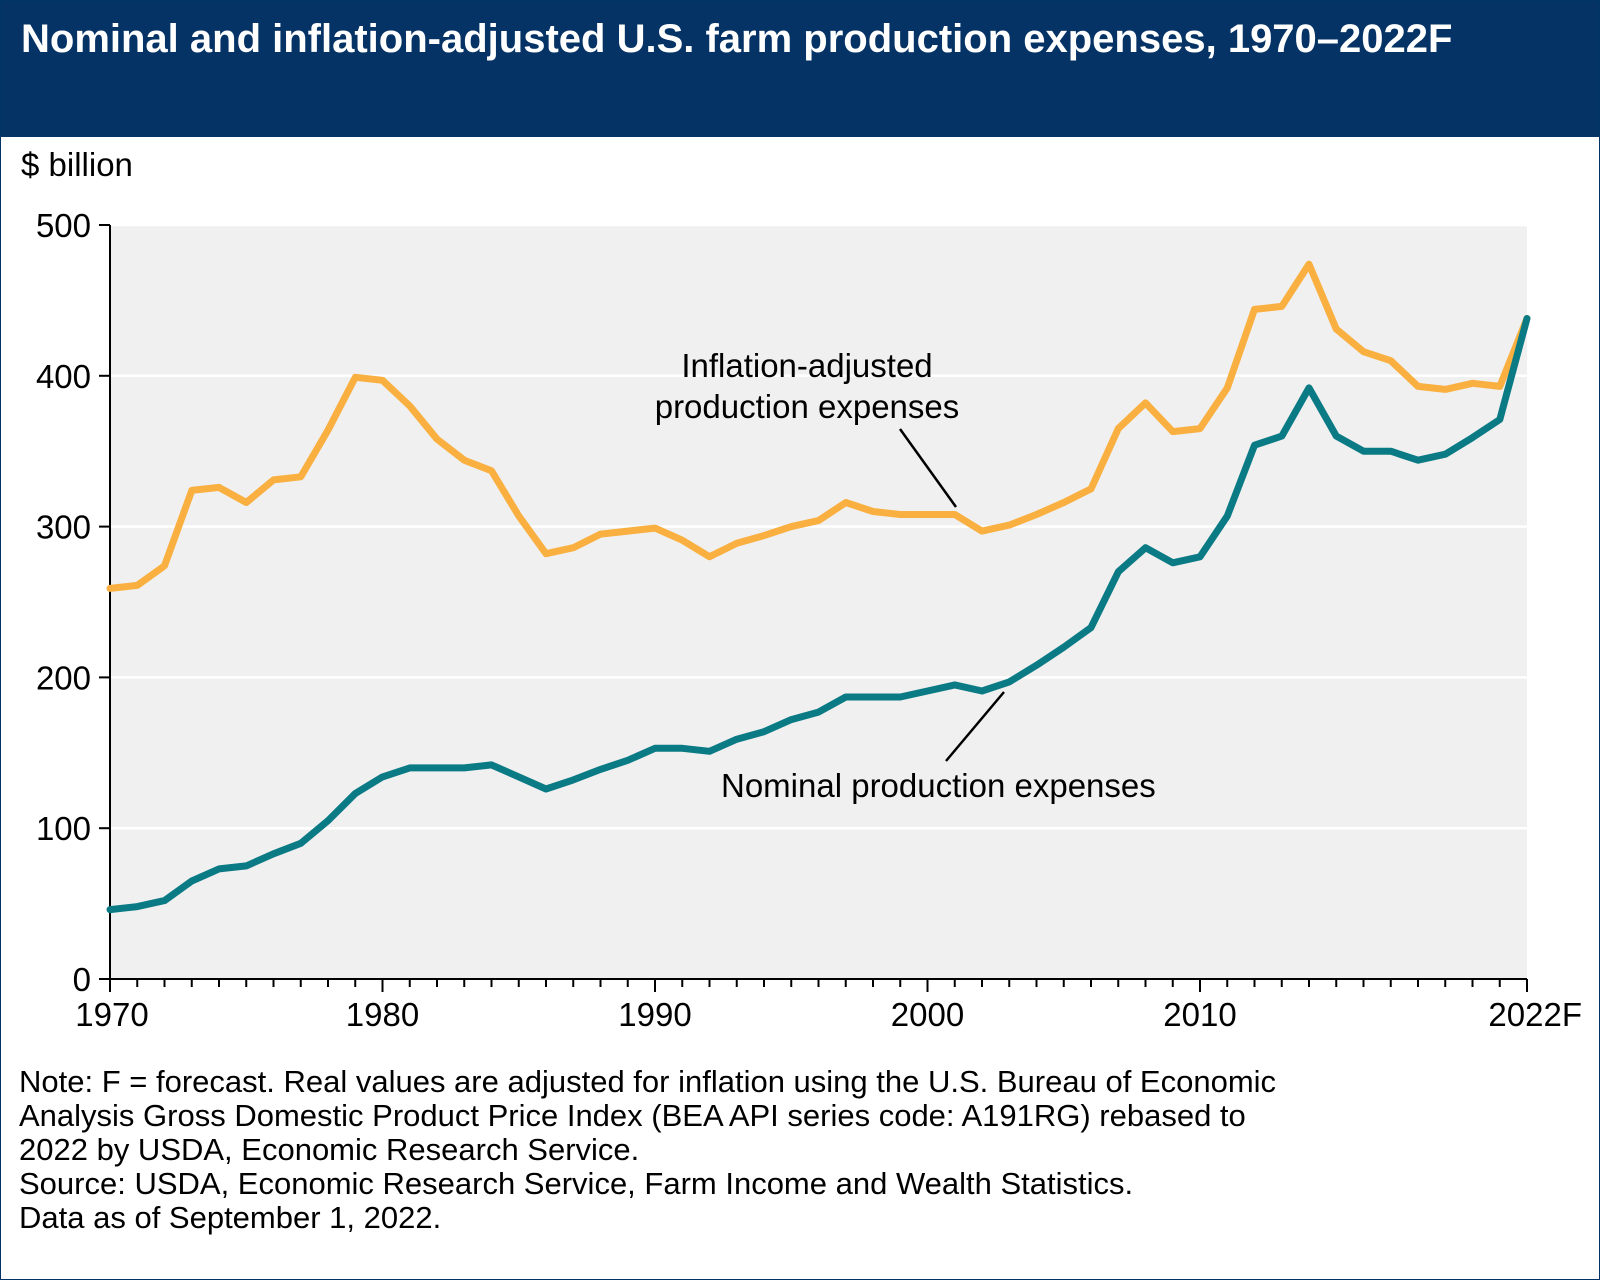  Describe the element at coordinates (63, 828) in the screenshot. I see `y-tick-label: 100` at that location.